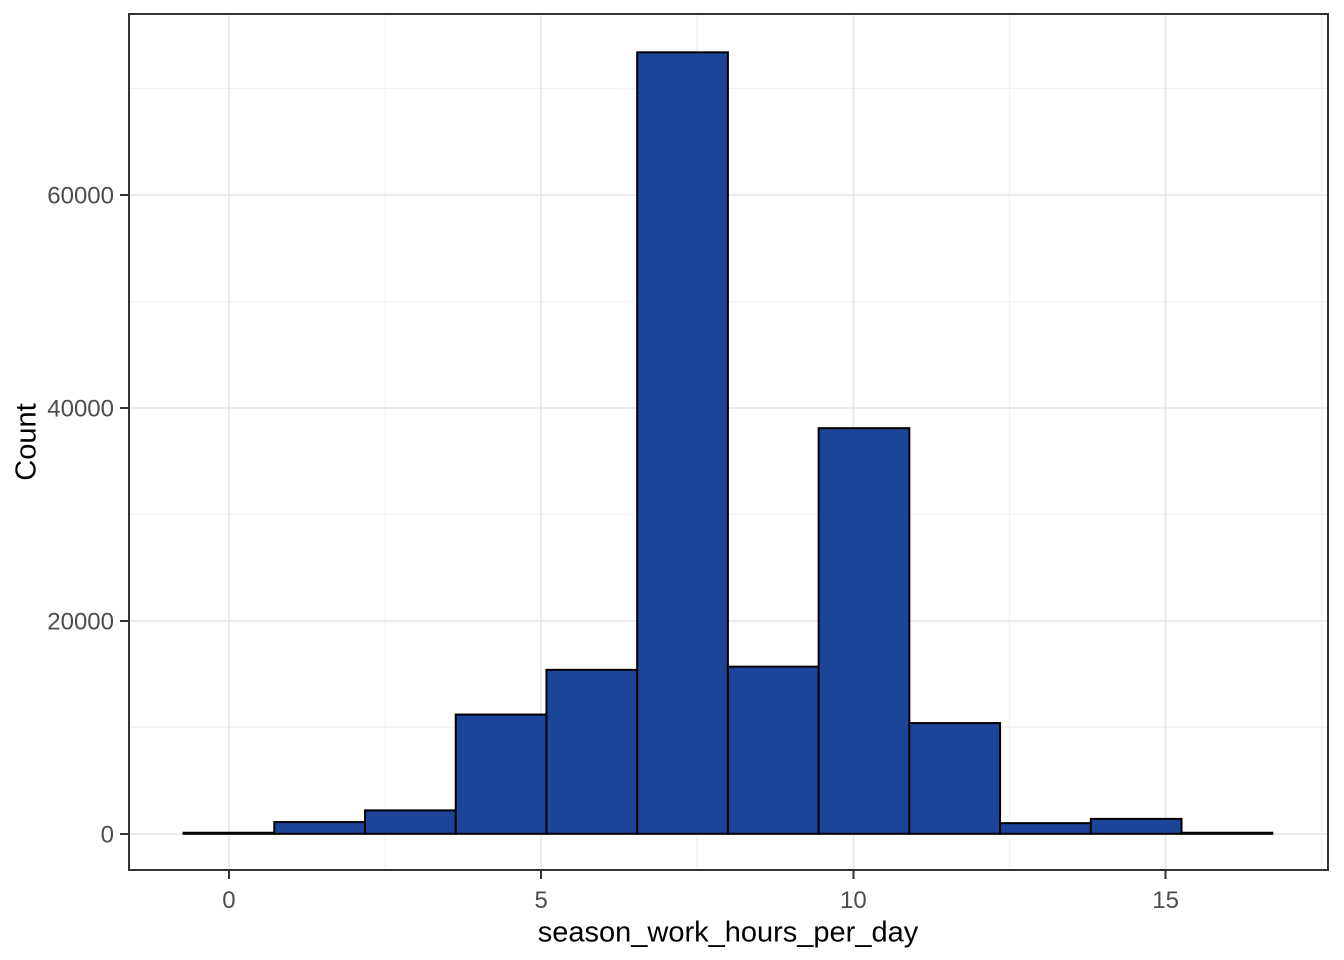  What do you see at coordinates (540, 900) in the screenshot?
I see `x-axis-tick-label: 5` at bounding box center [540, 900].